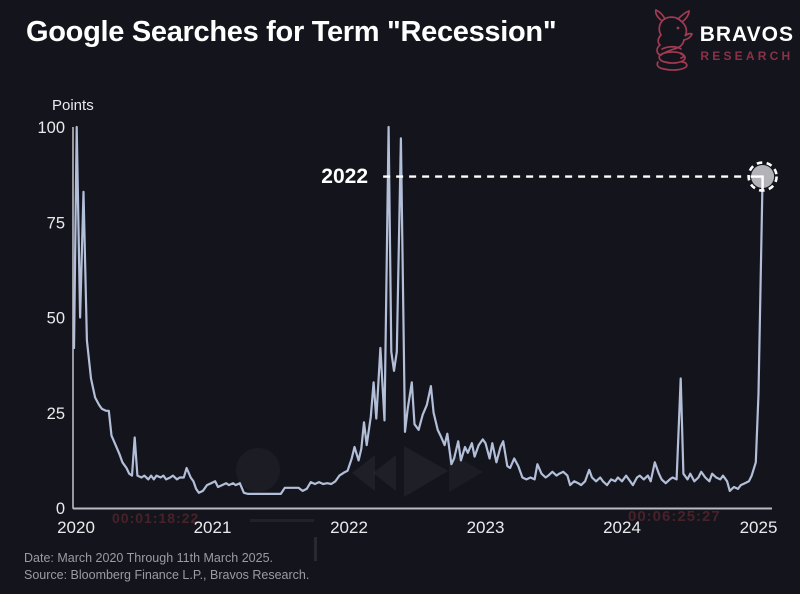 This screenshot has height=594, width=800. What do you see at coordinates (56, 319) in the screenshot?
I see `y-tick-label: 50` at bounding box center [56, 319].